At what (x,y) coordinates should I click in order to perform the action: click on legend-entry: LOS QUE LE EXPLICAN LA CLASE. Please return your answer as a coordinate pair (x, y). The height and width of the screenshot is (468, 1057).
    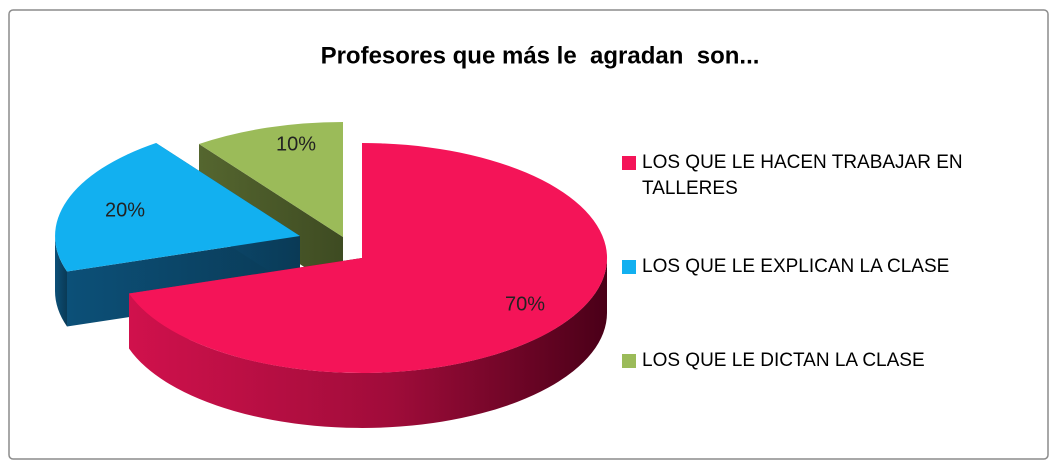
    Looking at the image, I should click on (822, 267).